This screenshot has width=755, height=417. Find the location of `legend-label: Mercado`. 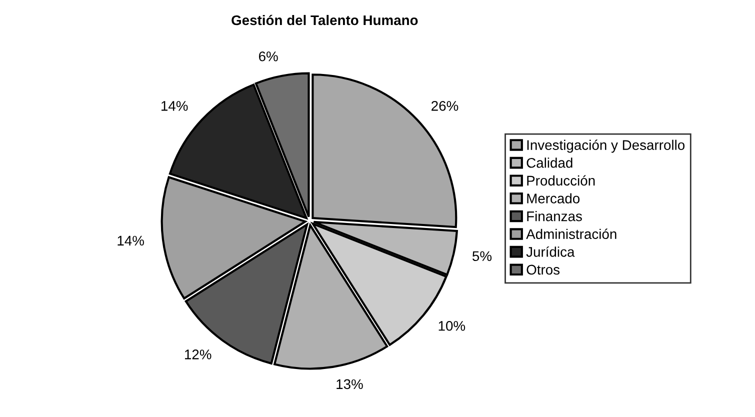

legend-label: Mercado is located at coordinates (553, 198).